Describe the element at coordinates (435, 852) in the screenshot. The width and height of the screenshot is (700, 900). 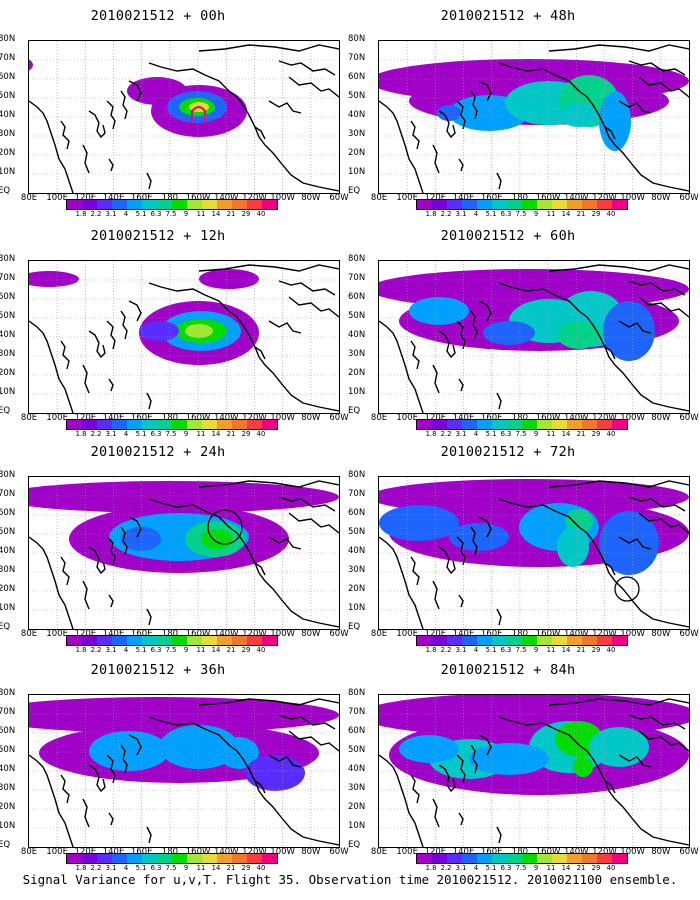
I see `lon-tick-label: 120E` at that location.